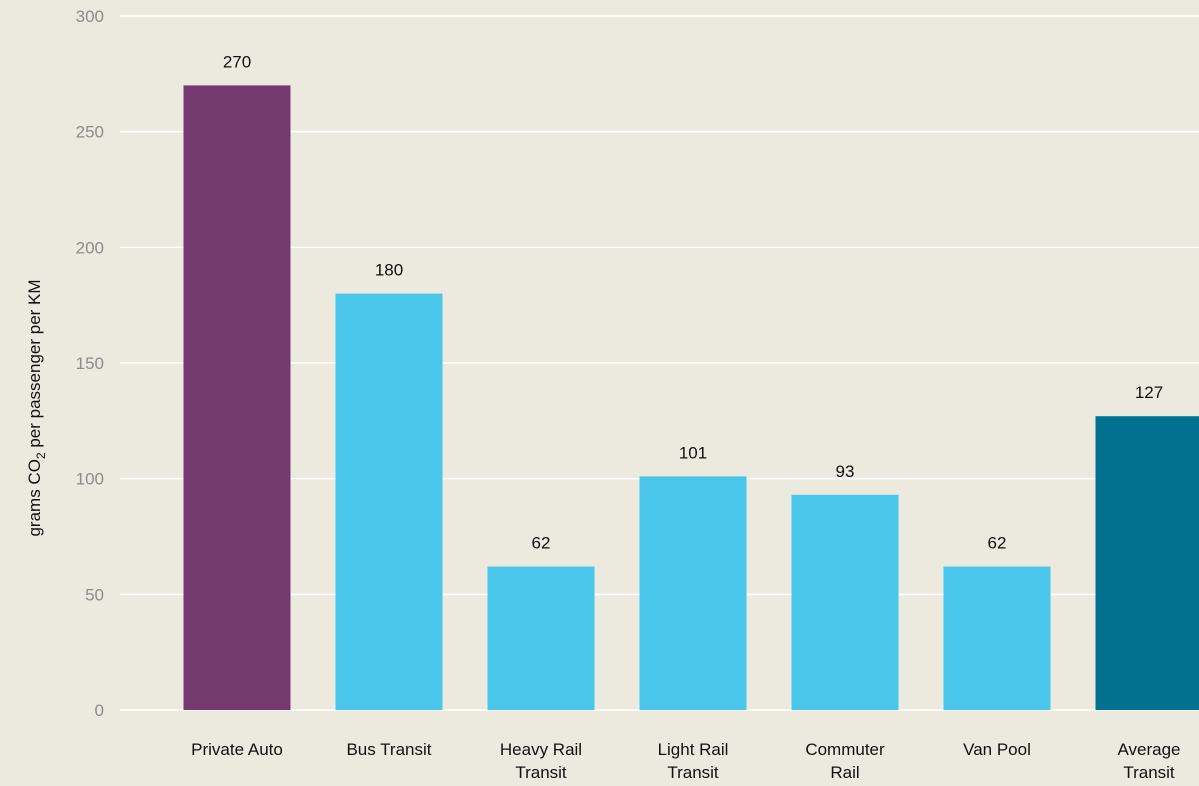 This screenshot has width=1199, height=786. What do you see at coordinates (99, 710) in the screenshot?
I see `y-tick-label: 0` at bounding box center [99, 710].